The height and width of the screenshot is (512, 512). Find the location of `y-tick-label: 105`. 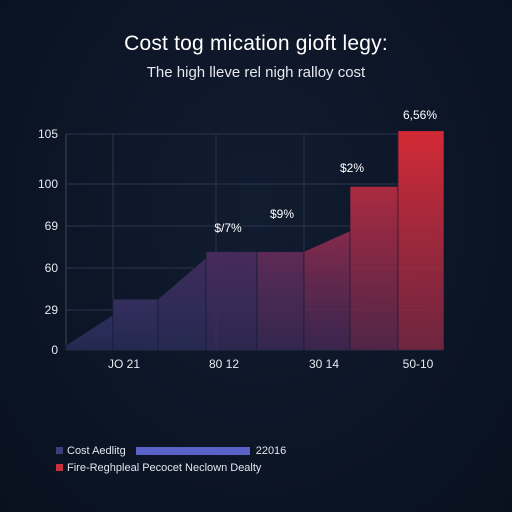

y-tick-label: 105 is located at coordinates (48, 134).